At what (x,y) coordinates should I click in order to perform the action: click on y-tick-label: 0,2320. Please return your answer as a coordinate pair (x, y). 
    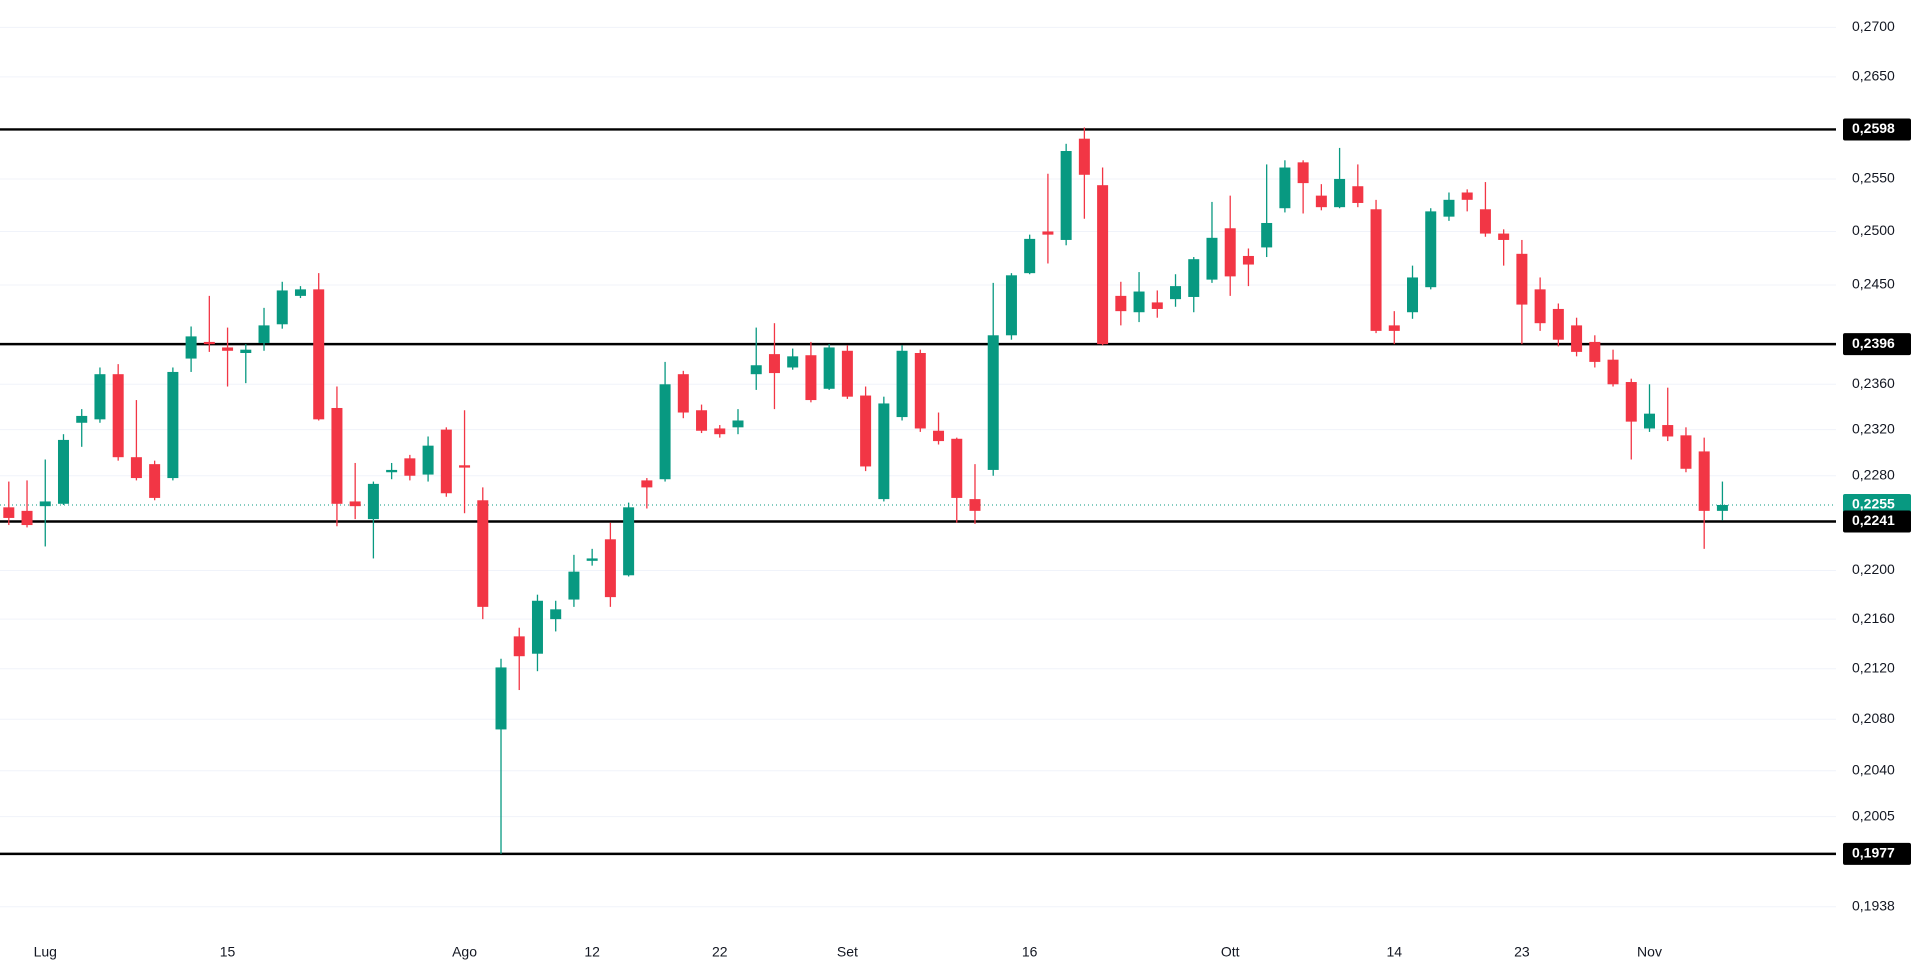
    Looking at the image, I should click on (1873, 428).